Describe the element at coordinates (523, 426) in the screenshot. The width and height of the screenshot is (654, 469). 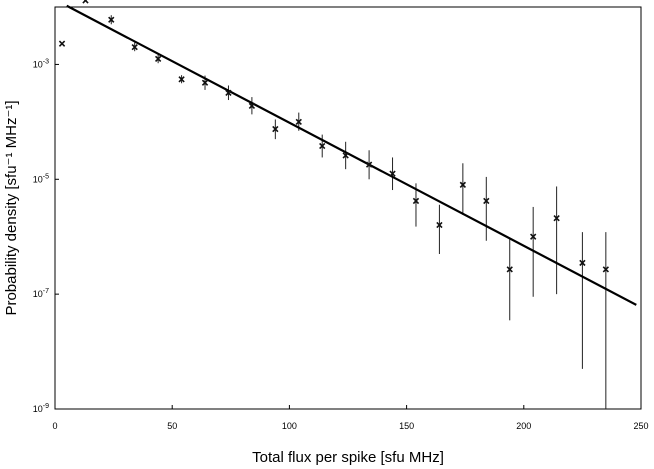
I see `x-tick-label: 200` at that location.